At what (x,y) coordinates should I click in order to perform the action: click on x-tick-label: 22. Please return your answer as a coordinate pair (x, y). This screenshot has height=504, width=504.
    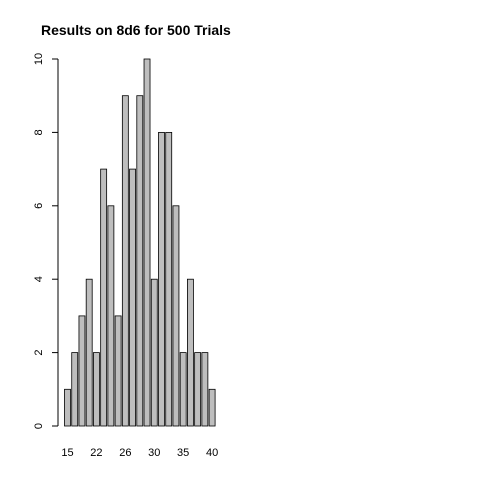
    Looking at the image, I should click on (96, 453).